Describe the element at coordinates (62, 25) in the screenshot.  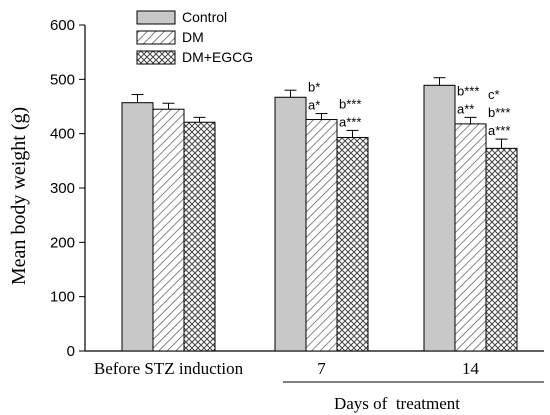
I see `y-tick-label: 600` at that location.